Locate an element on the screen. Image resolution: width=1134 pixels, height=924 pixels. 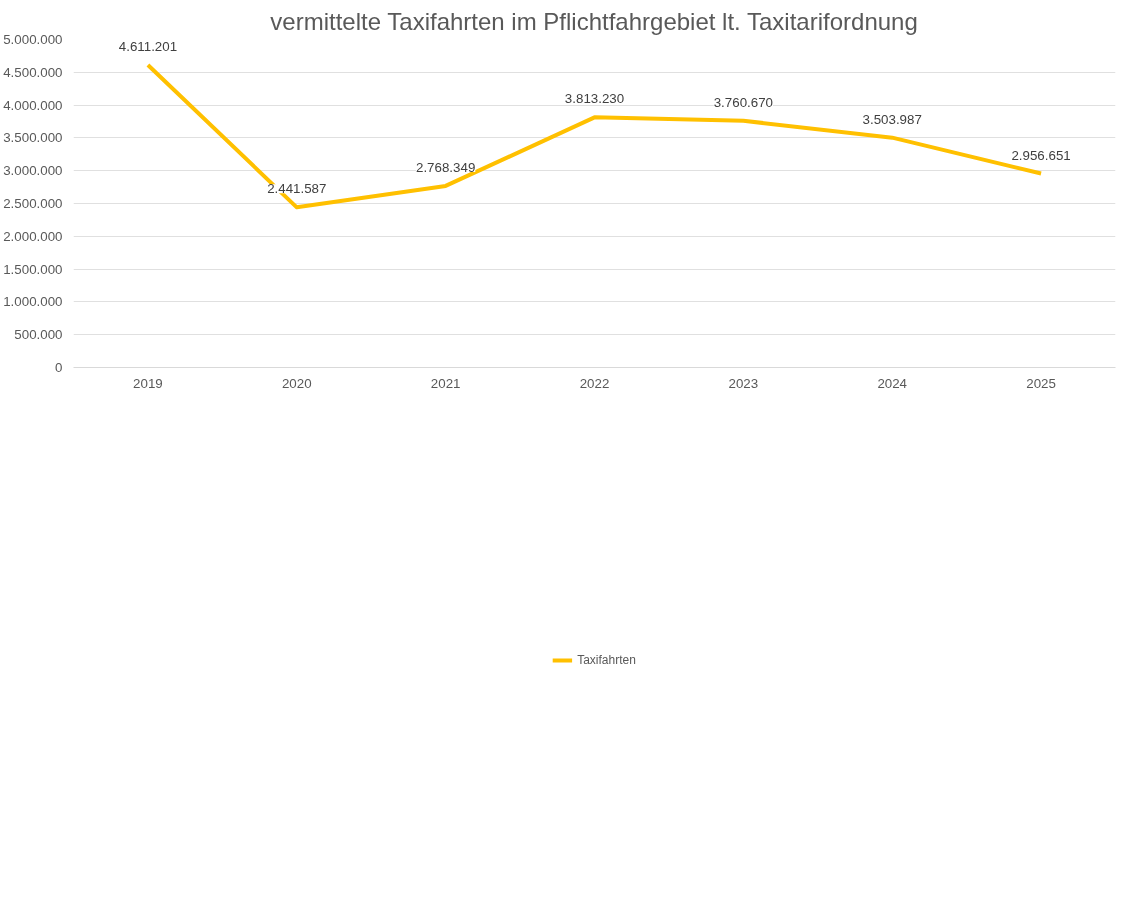
data-label: 4.611.201 is located at coordinates (148, 47).